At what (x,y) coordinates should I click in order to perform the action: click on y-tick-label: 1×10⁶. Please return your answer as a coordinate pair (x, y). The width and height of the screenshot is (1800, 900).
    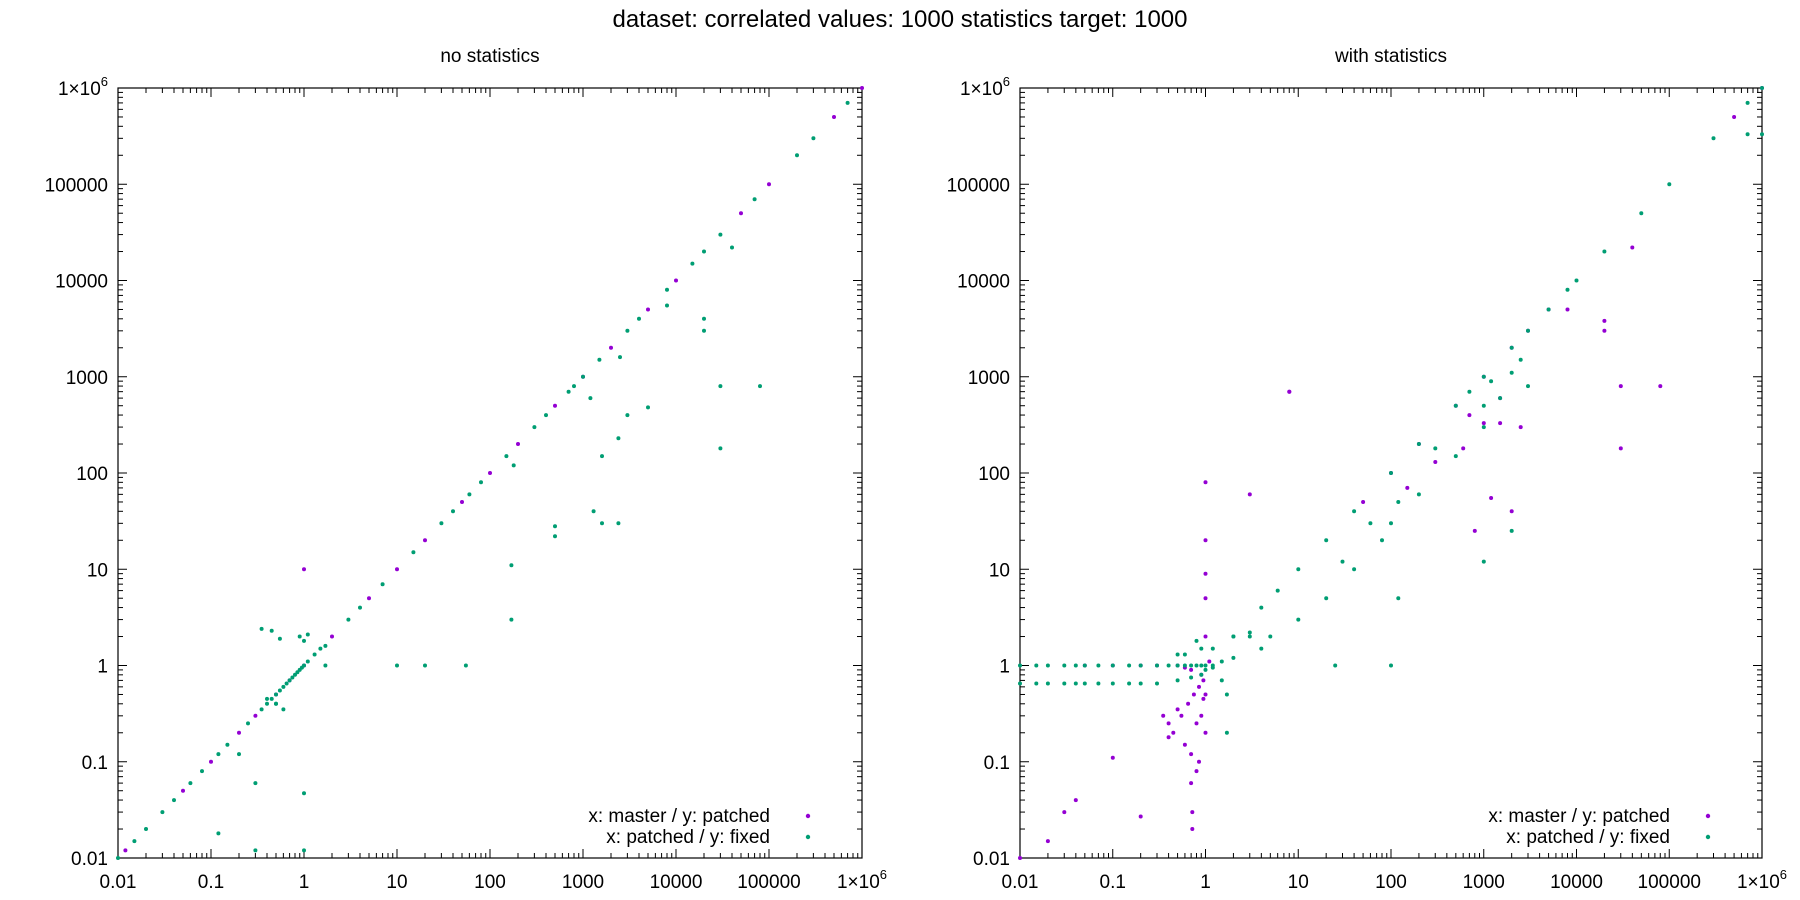
    Looking at the image, I should click on (83, 87).